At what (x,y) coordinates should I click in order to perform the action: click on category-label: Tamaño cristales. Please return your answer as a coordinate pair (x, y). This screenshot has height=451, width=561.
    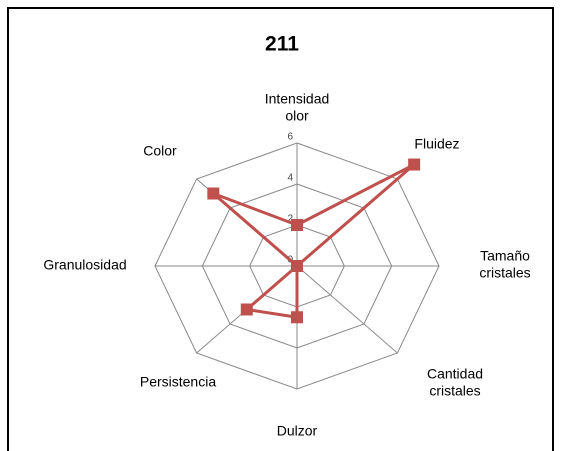
    Looking at the image, I should click on (504, 263).